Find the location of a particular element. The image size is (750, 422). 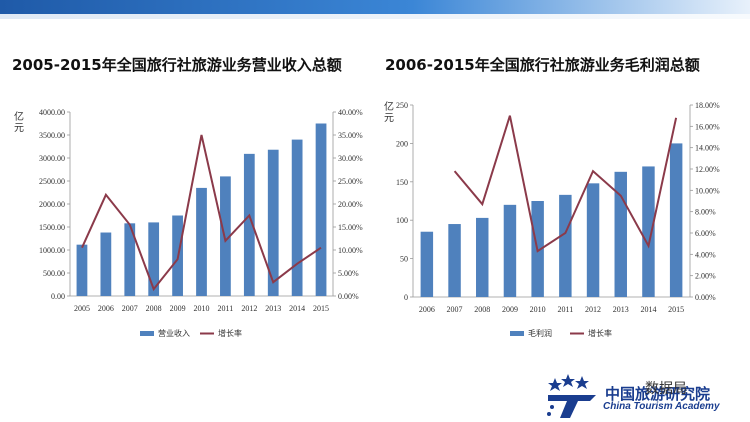

left-tick-label: 0 is located at coordinates (406, 297).